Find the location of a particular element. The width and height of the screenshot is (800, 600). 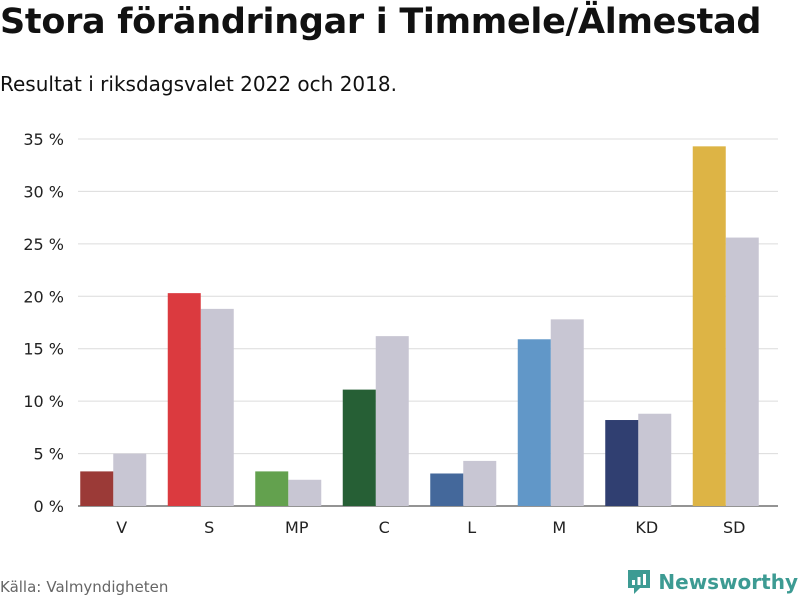

bar-2022-kd is located at coordinates (622, 463).